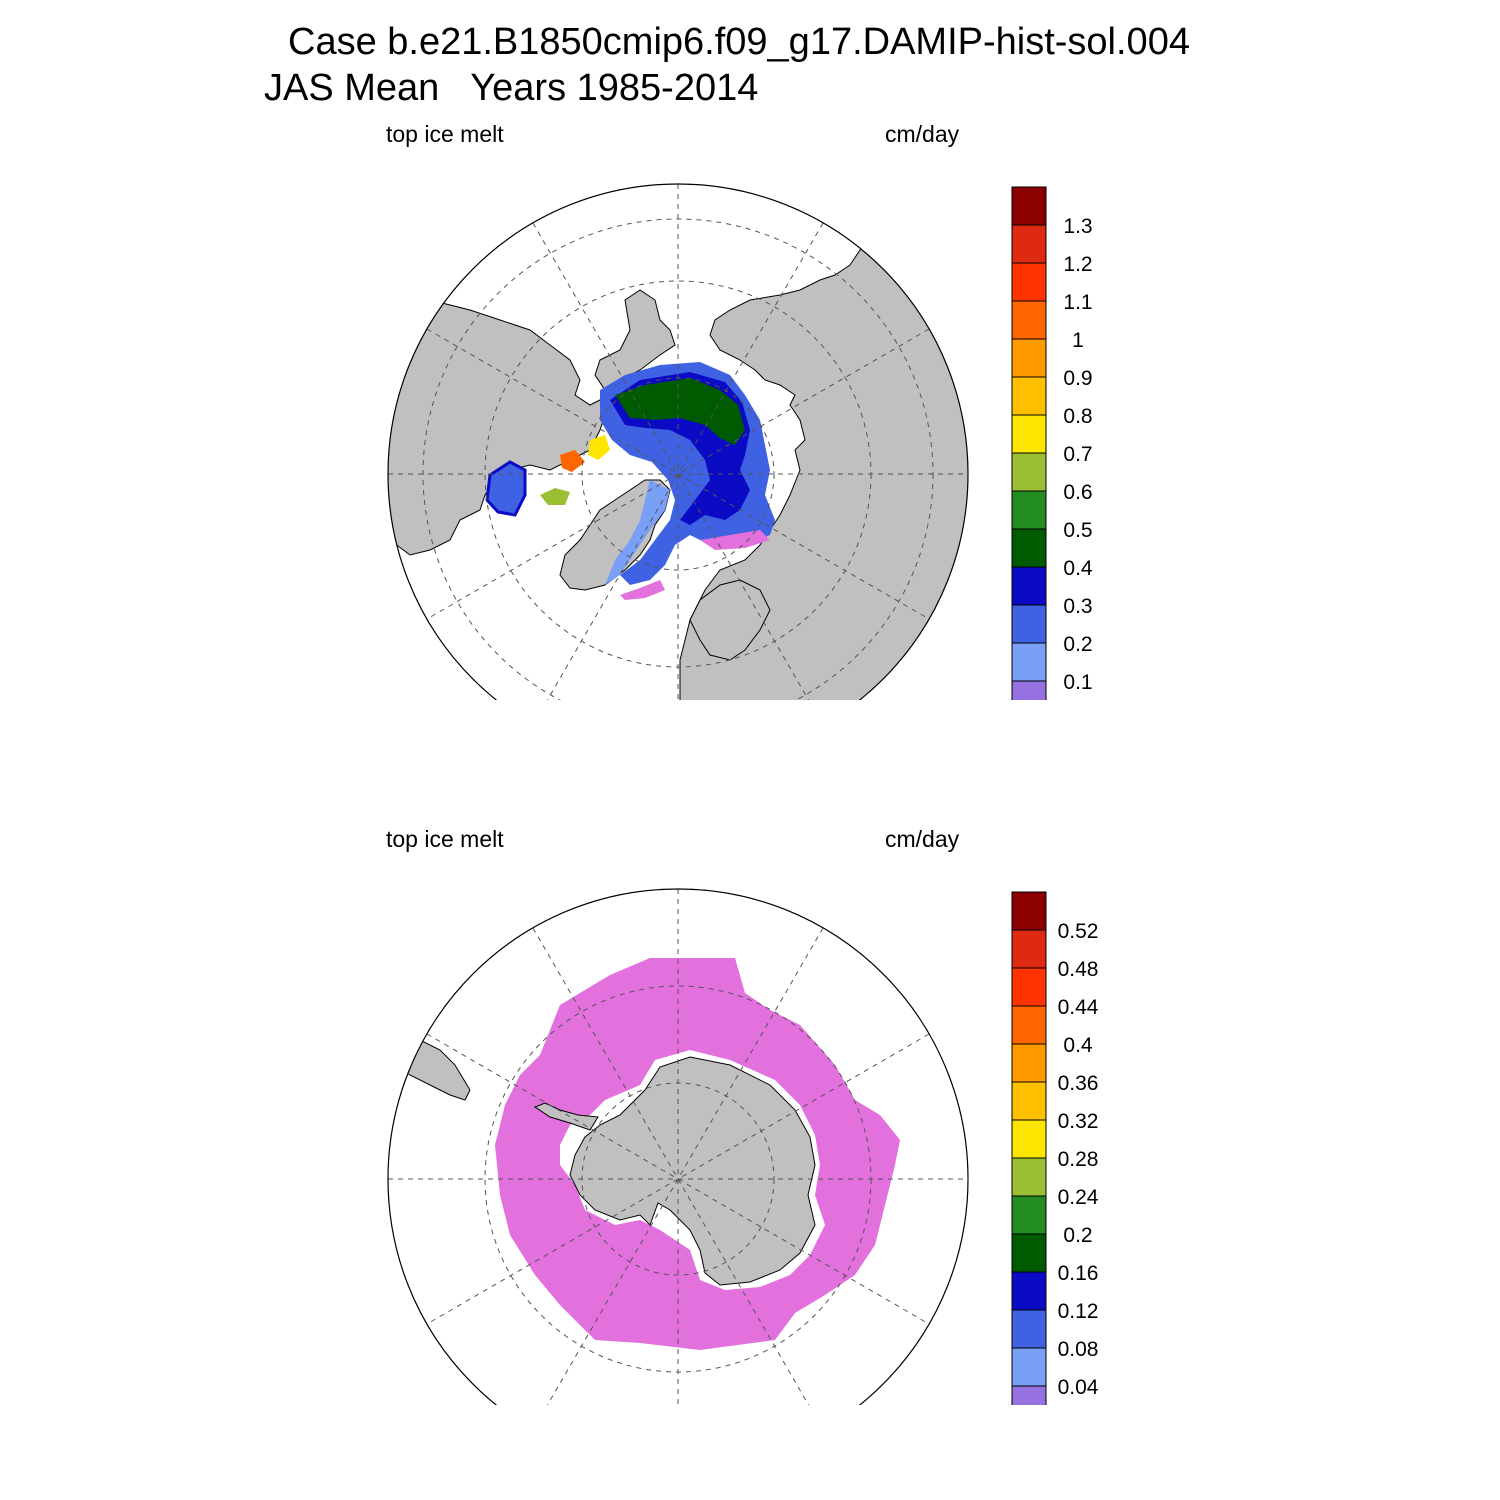 This screenshot has height=1500, width=1500. Describe the element at coordinates (1078, 1159) in the screenshot. I see `south-colorbar-tick-label: 0.28` at that location.